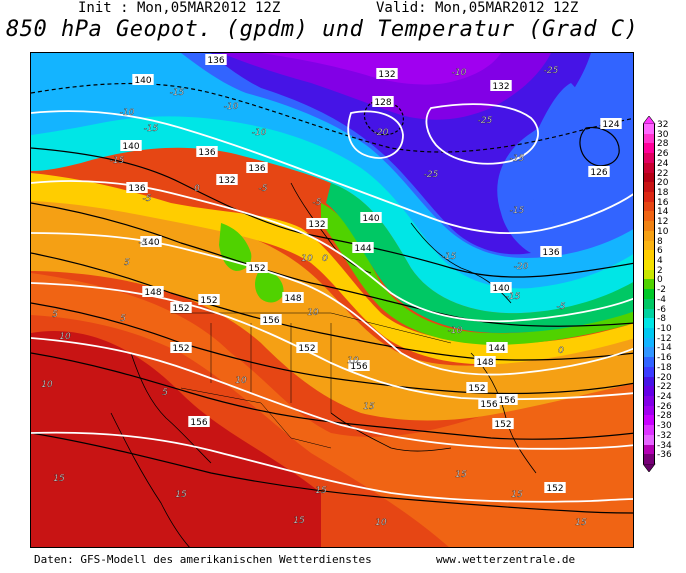  Describe the element at coordinates (391, 432) in the screenshot. I see `coastline-gulf` at that location.